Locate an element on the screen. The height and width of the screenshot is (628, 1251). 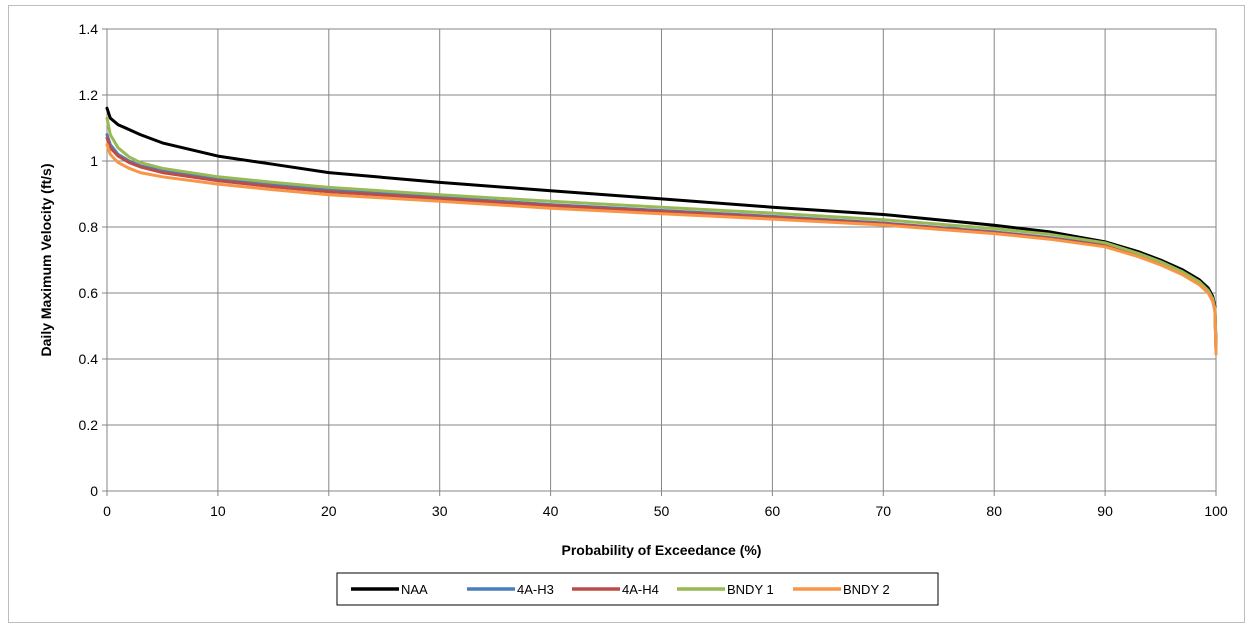
x-axis-title: Probability of Exceedance (%) is located at coordinates (662, 550).